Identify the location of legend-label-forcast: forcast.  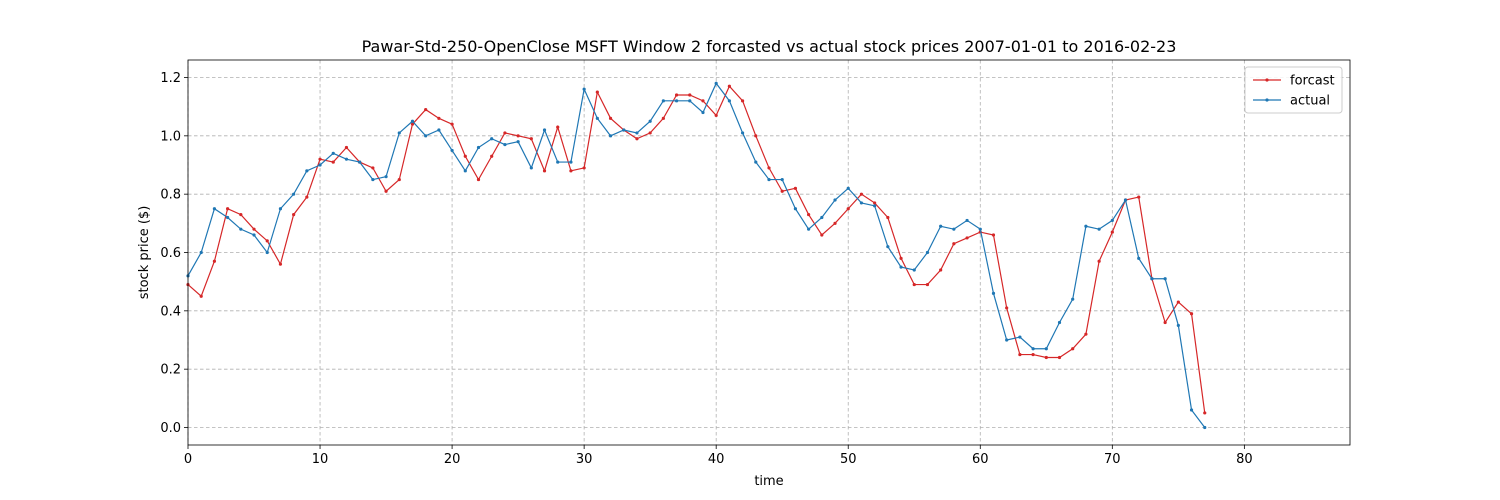
(1312, 81).